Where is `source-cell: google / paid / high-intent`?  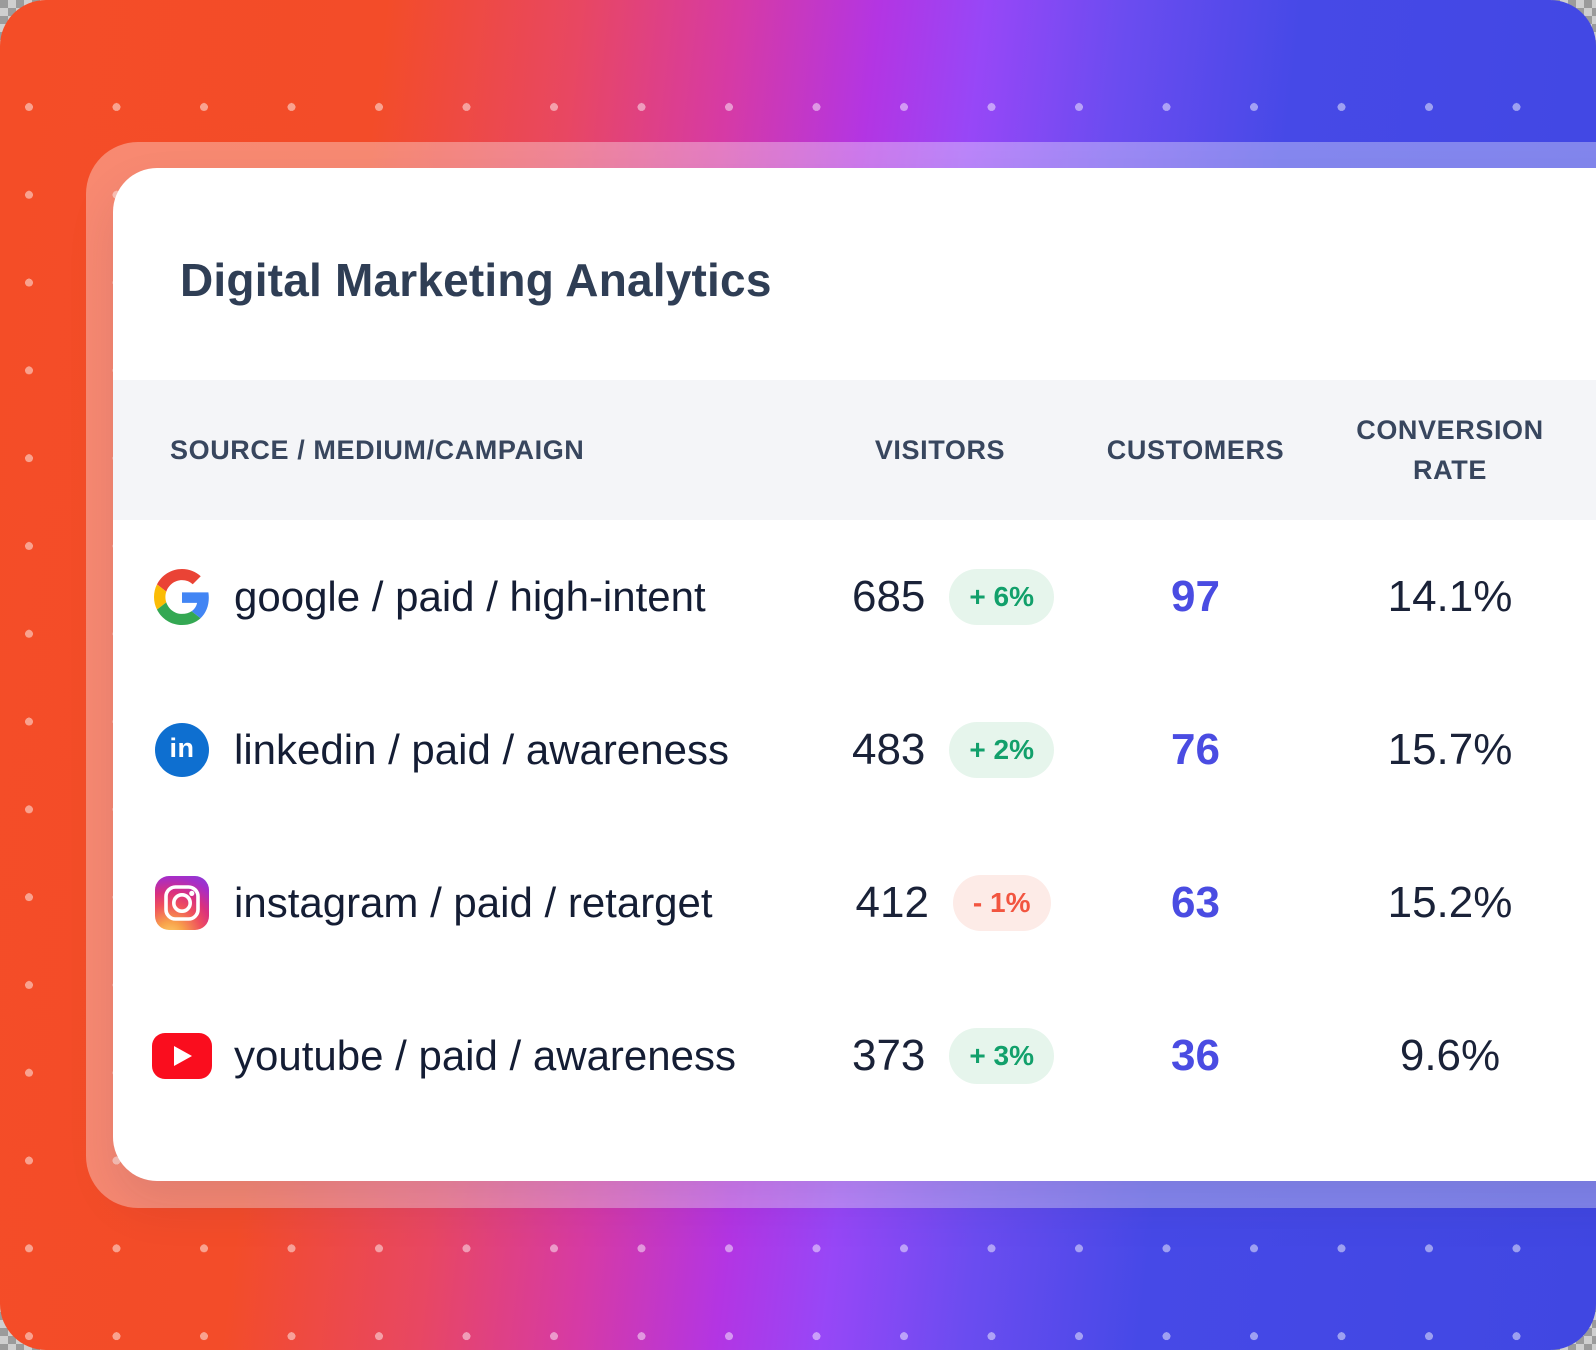 source-cell: google / paid / high-intent is located at coordinates (483, 597).